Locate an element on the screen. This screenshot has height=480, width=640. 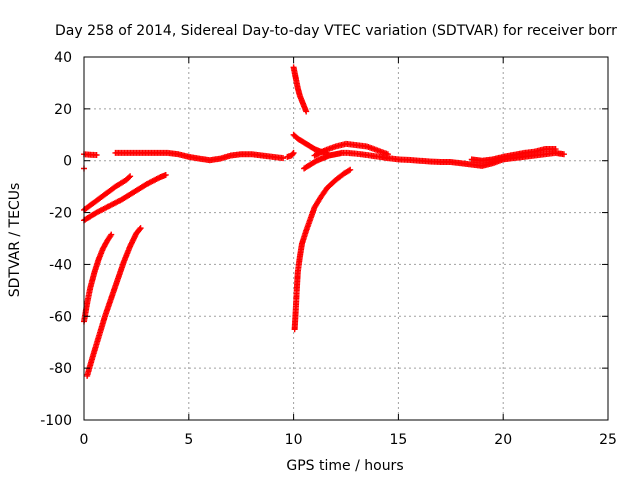
x-tick-label: 25 is located at coordinates (608, 440).